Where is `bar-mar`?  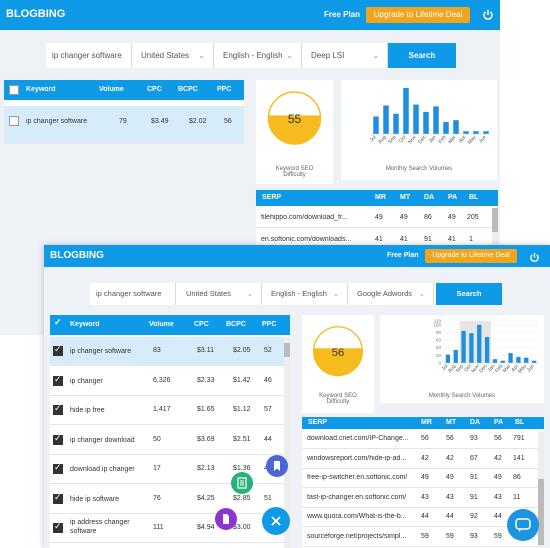
bar-mar is located at coordinates (510, 358).